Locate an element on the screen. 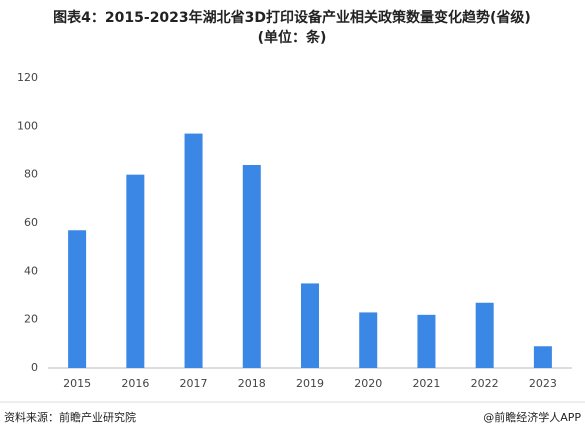 Image resolution: width=585 pixels, height=438 pixels. x-tick-label: 2023 is located at coordinates (543, 383).